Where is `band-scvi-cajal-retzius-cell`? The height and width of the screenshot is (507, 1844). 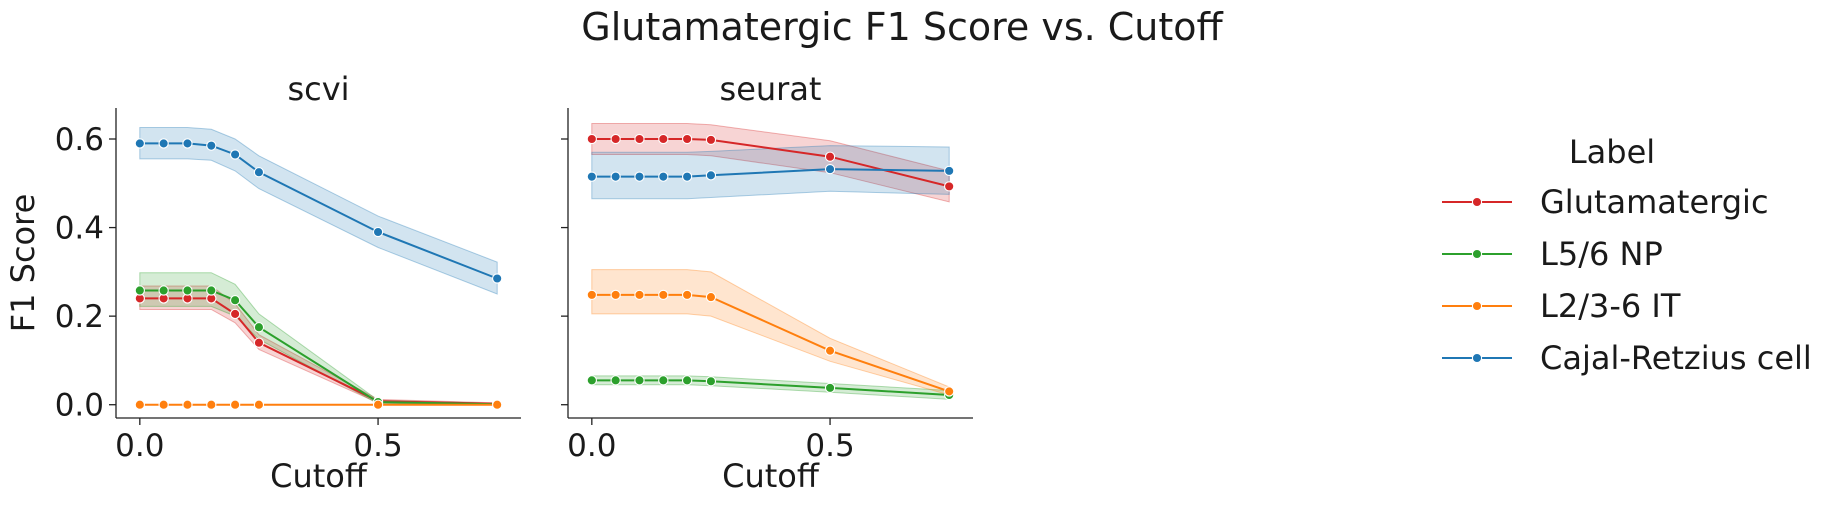
band-scvi-cajal-retzius-cell is located at coordinates (318, 211).